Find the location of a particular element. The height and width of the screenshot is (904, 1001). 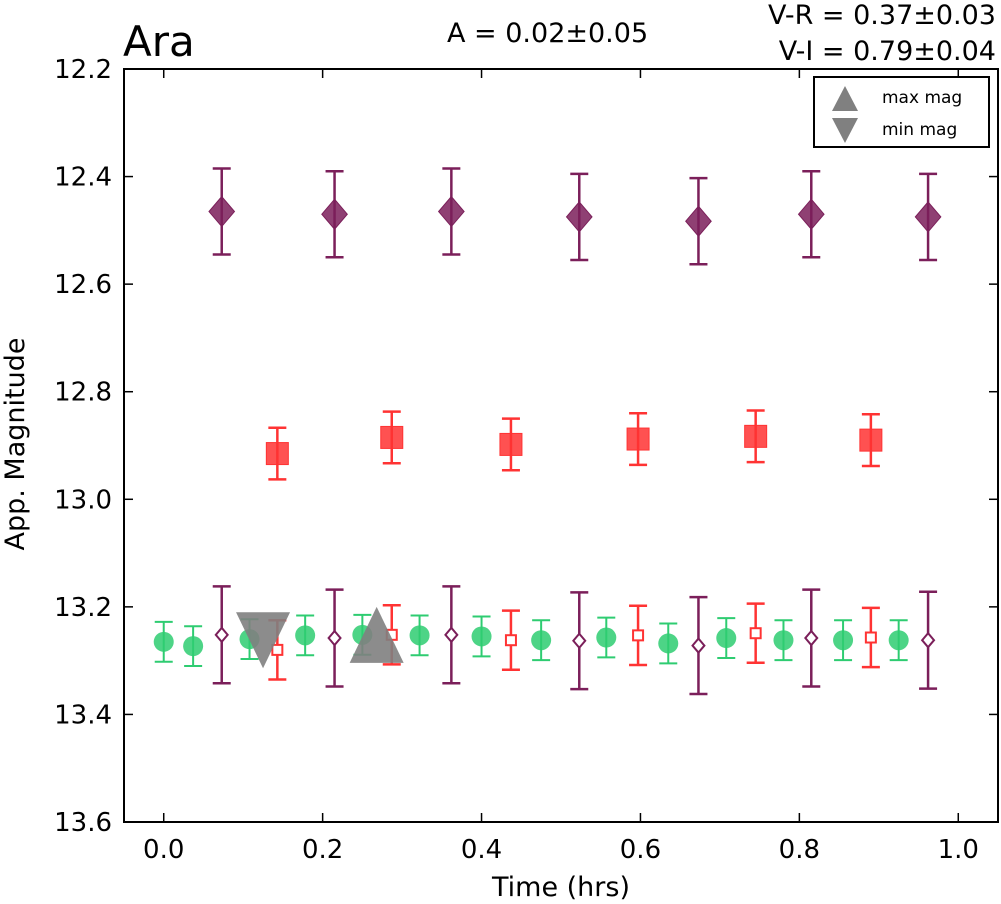

y-tick-label: 12.6 is located at coordinates (83, 285).